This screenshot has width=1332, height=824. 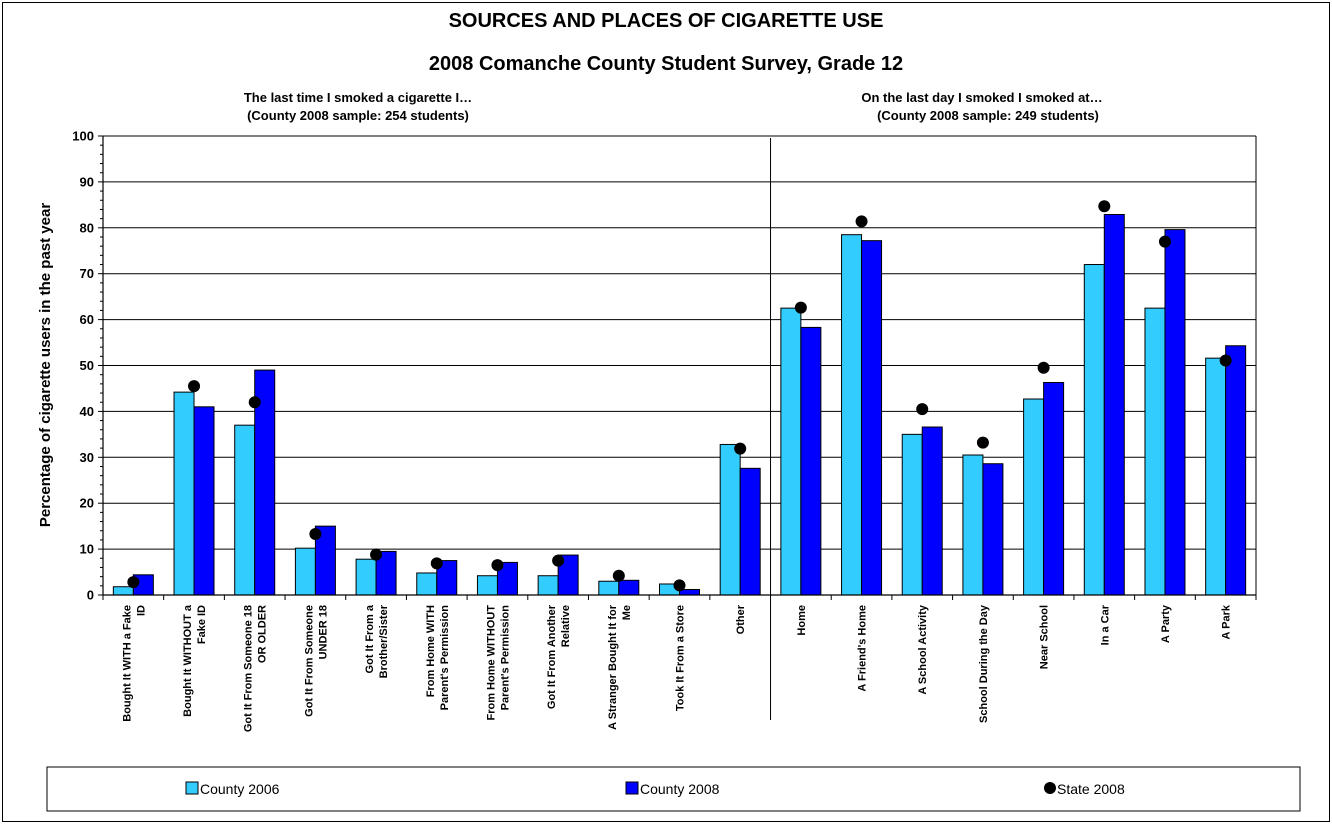 I want to click on chart-title: SOURCES AND PLACES OF CIGARETTE USE, so click(x=666, y=21).